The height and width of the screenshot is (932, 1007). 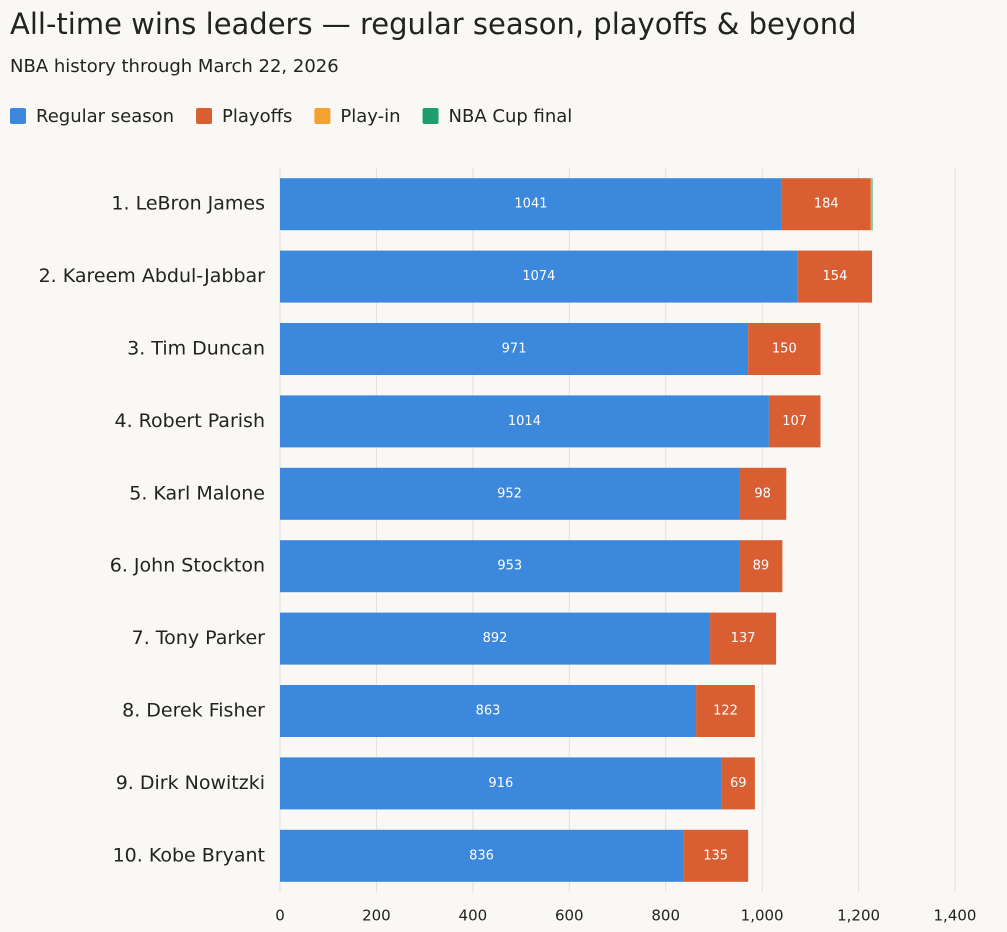 I want to click on x-tick-label: 1,200, so click(x=858, y=916).